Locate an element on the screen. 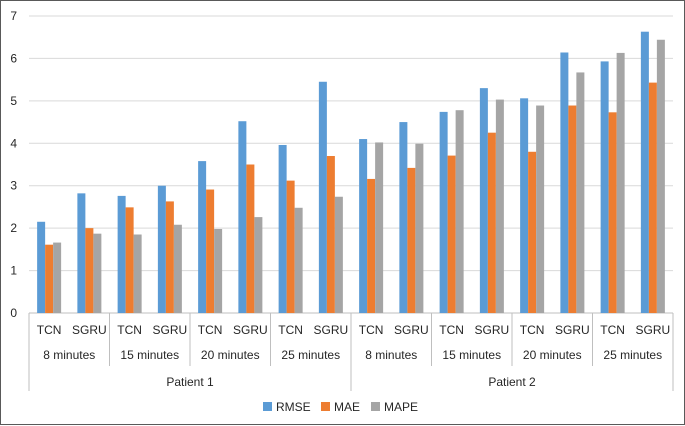 The width and height of the screenshot is (685, 426). patient-label: Patient 2 is located at coordinates (512, 382).